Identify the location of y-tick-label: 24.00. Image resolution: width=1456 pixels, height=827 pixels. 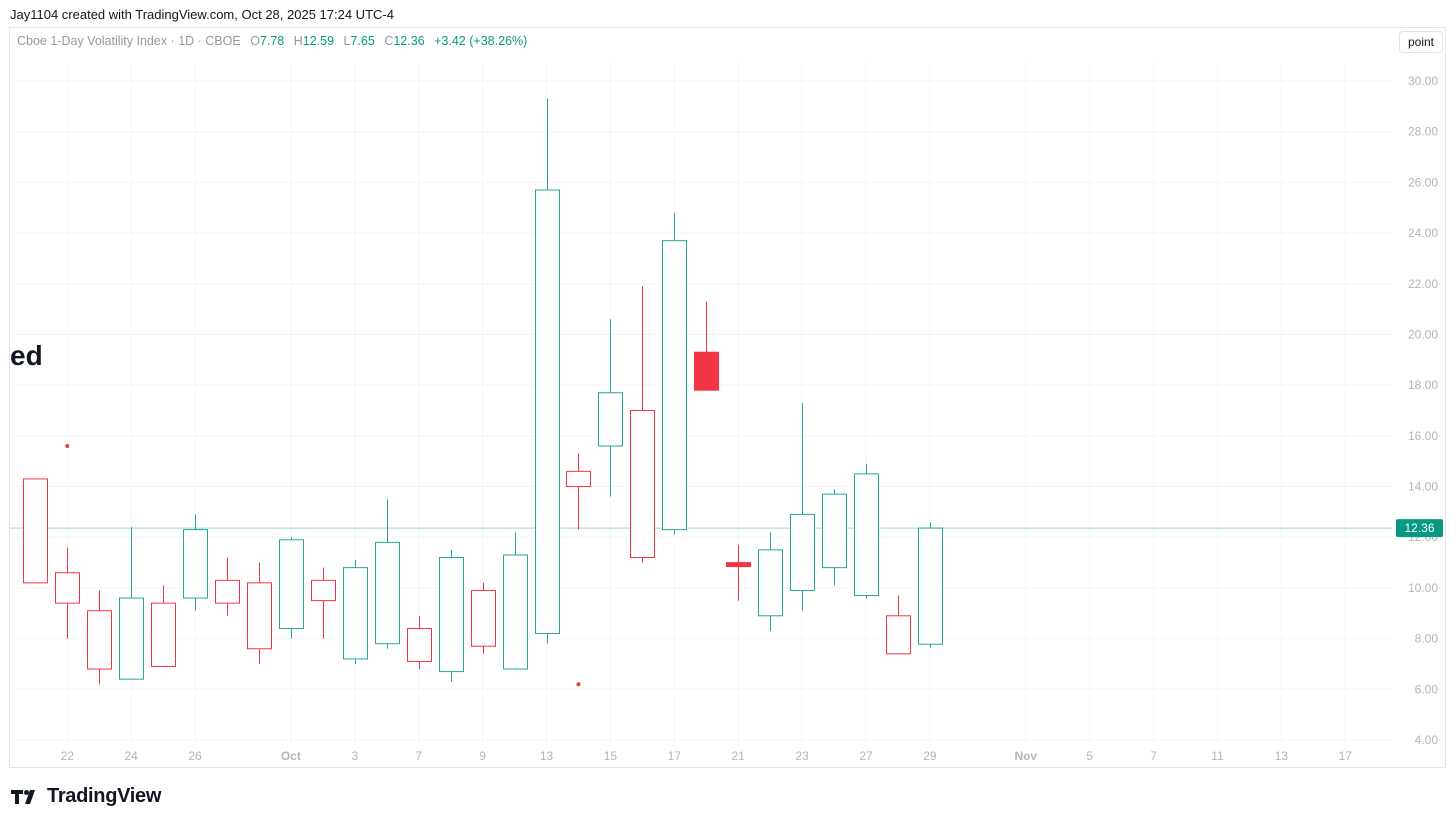
(1423, 233).